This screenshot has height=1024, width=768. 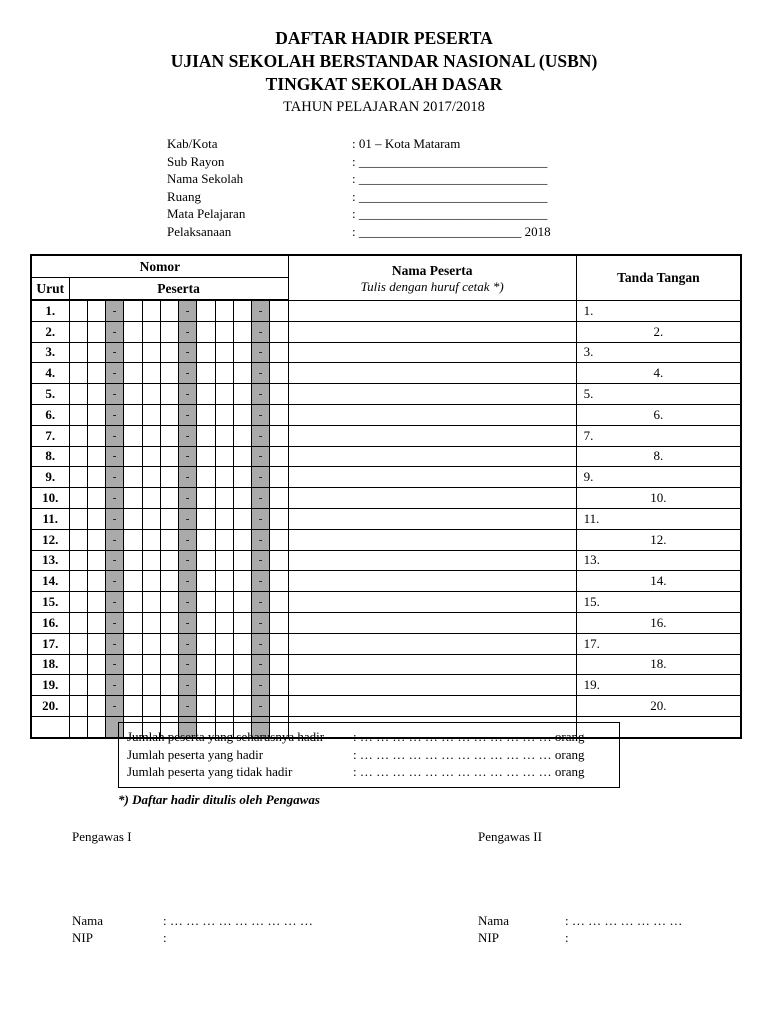 I want to click on table-row: 9. - - - 9., so click(x=386, y=477).